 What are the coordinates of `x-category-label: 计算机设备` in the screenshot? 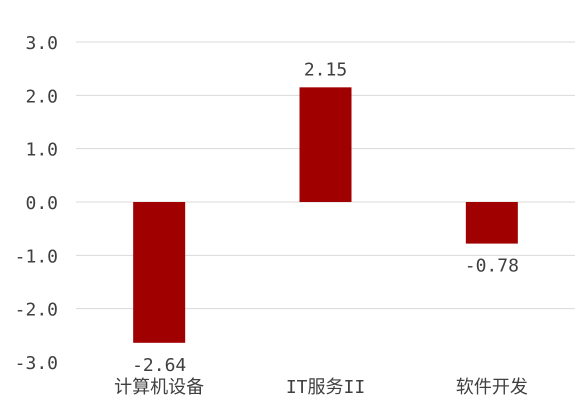 It's located at (159, 387).